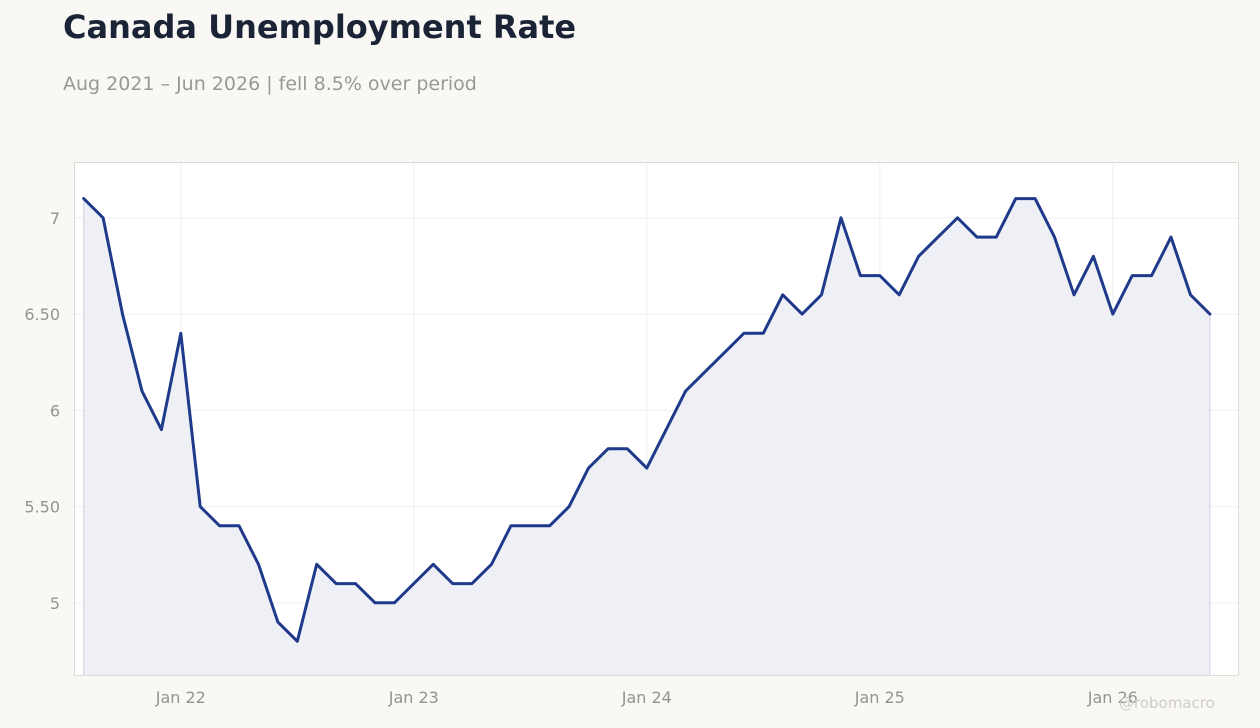 Image resolution: width=1260 pixels, height=728 pixels. What do you see at coordinates (55, 410) in the screenshot?
I see `y-tick-label: 6` at bounding box center [55, 410].